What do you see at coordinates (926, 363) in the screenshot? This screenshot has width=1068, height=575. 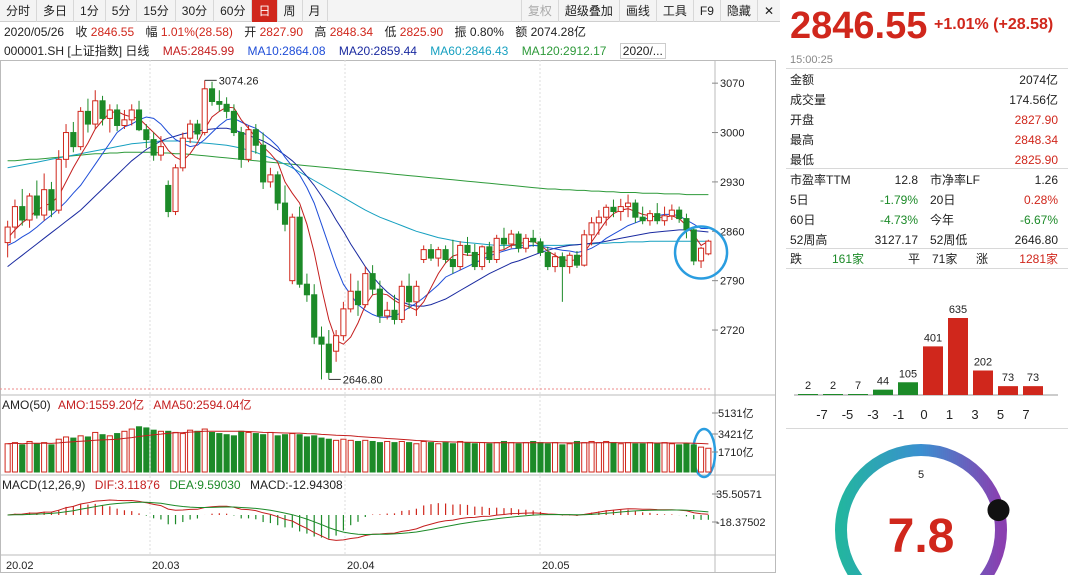 I see `distribution-chart: 2 2 7 44 105 401 635 202 73 73 -7 -5 -3 -1 0 1 3 5 7` at bounding box center [926, 363].